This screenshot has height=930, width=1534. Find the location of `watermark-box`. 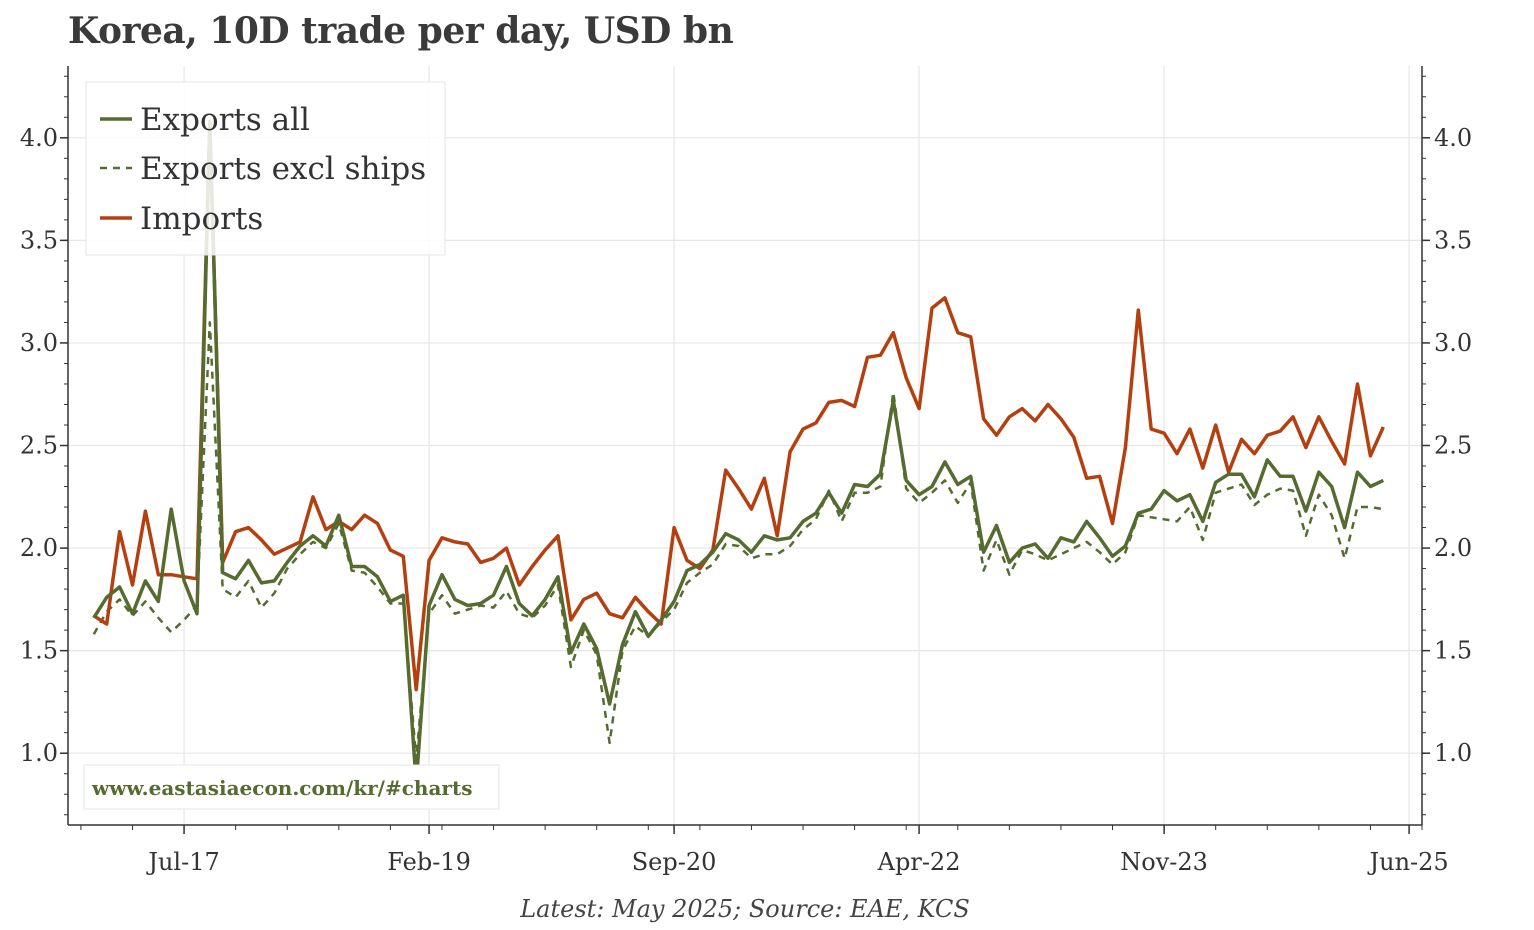

watermark-box is located at coordinates (291, 787).